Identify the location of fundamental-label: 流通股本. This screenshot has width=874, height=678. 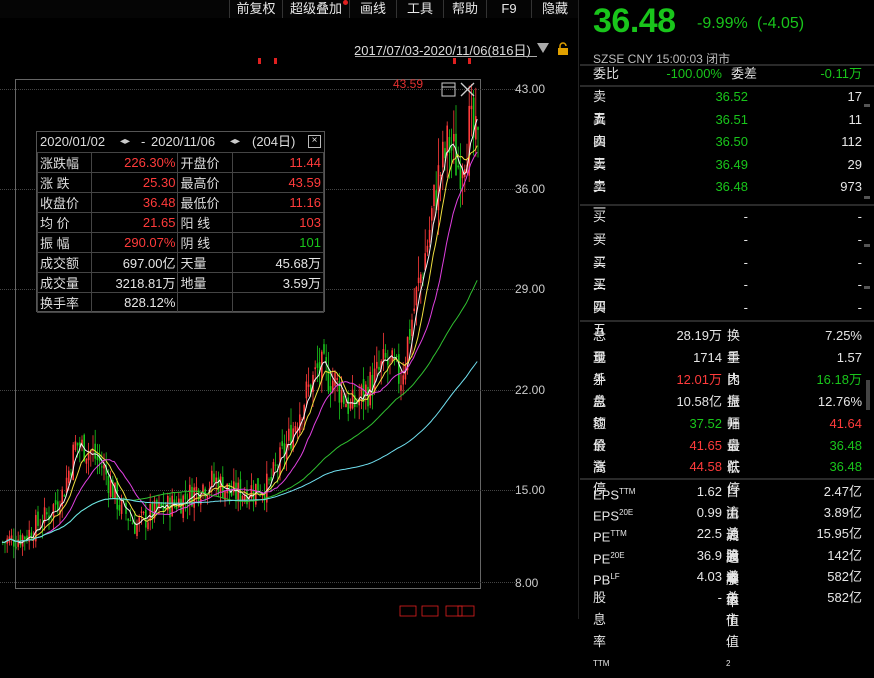
(733, 546).